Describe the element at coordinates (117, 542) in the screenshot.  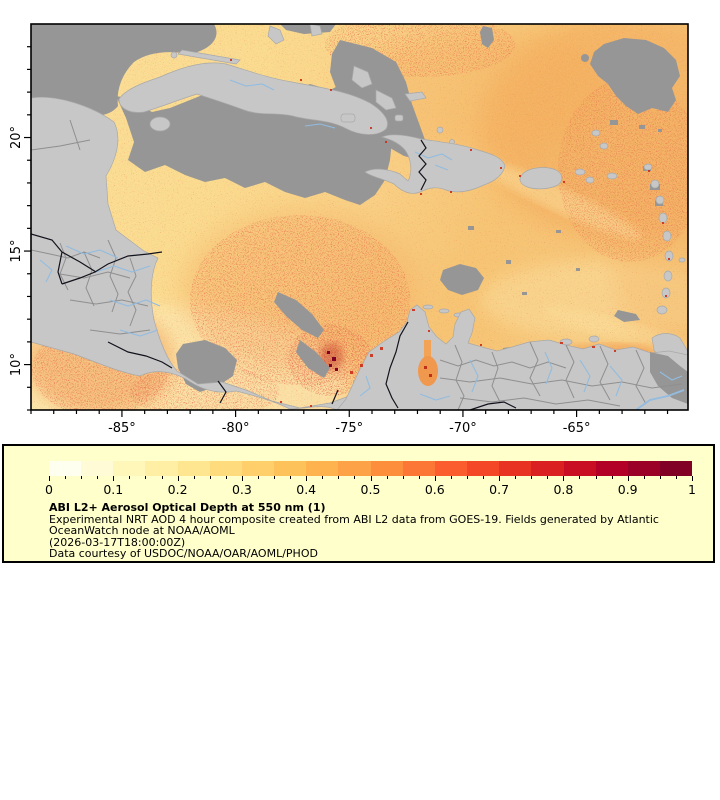
I see `legend-timestamp: (2026-03-17T18:00:00Z)` at that location.